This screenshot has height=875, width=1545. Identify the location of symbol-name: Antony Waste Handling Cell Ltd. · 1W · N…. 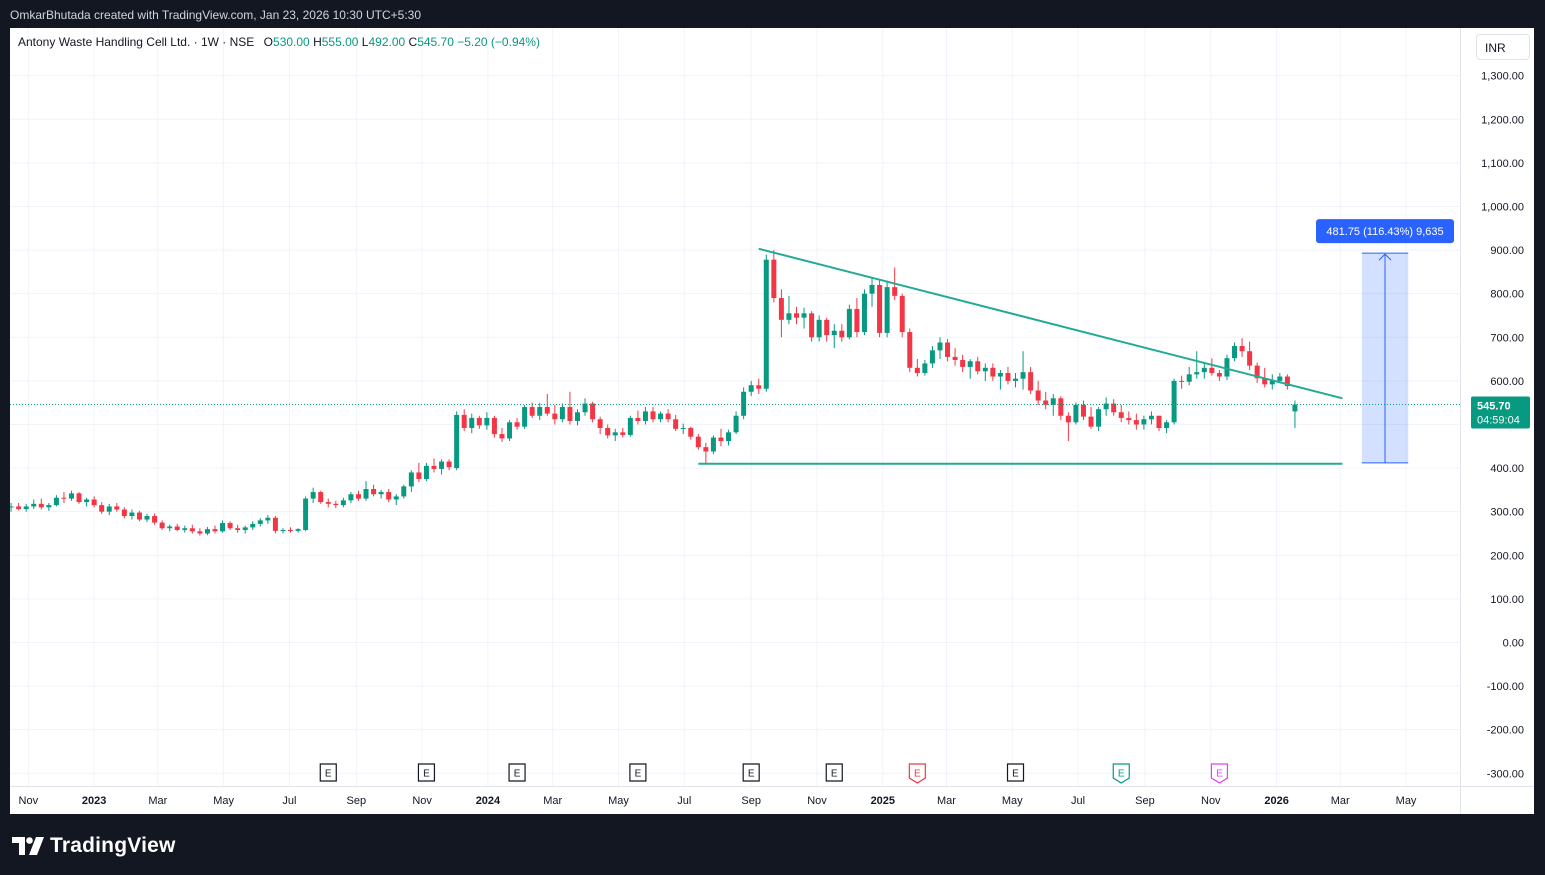
(136, 42).